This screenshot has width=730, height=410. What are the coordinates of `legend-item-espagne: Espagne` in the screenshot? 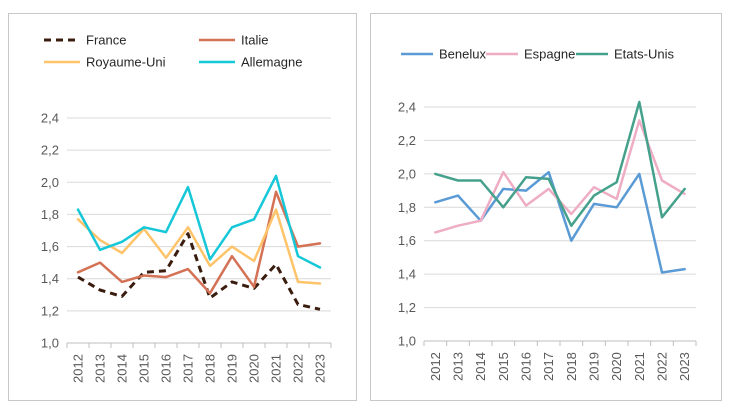 It's located at (530, 54).